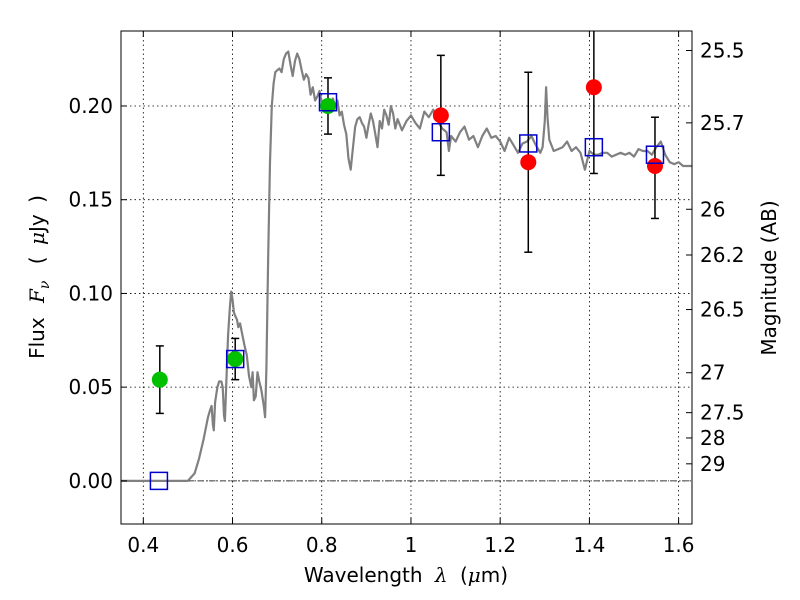 The image size is (800, 600). Describe the element at coordinates (37, 260) in the screenshot. I see `y-axis-label-open-paren: (` at that location.